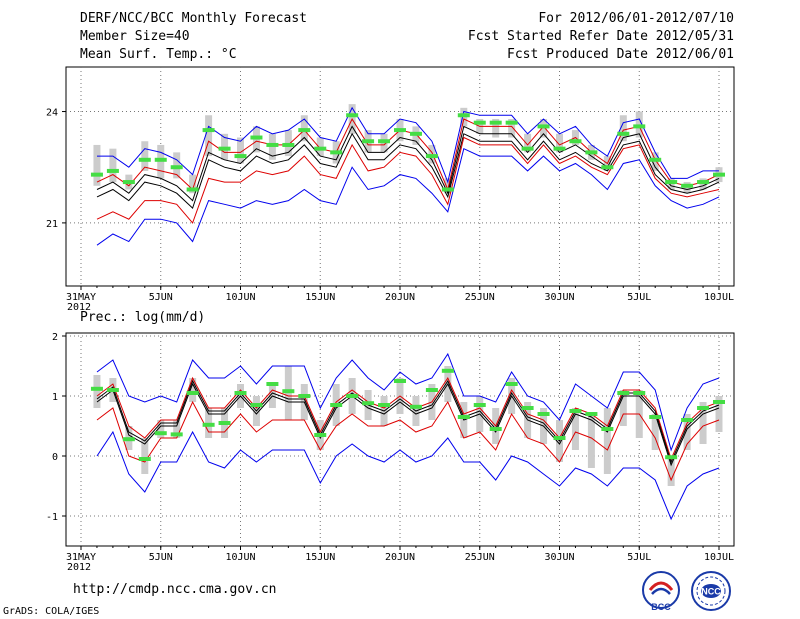 The image size is (800, 619). I want to click on forecast-period: For 2012/06/01-2012/07/10, so click(636, 18).